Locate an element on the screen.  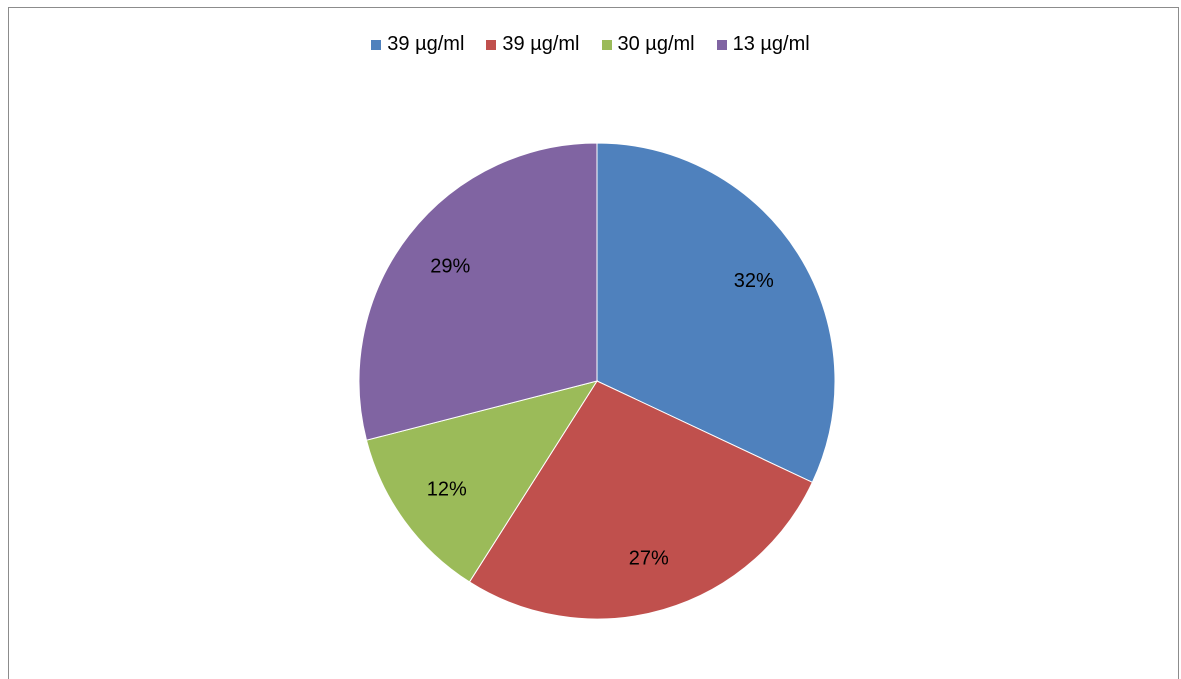
legend-label-4: 13 µg/ml is located at coordinates (771, 44).